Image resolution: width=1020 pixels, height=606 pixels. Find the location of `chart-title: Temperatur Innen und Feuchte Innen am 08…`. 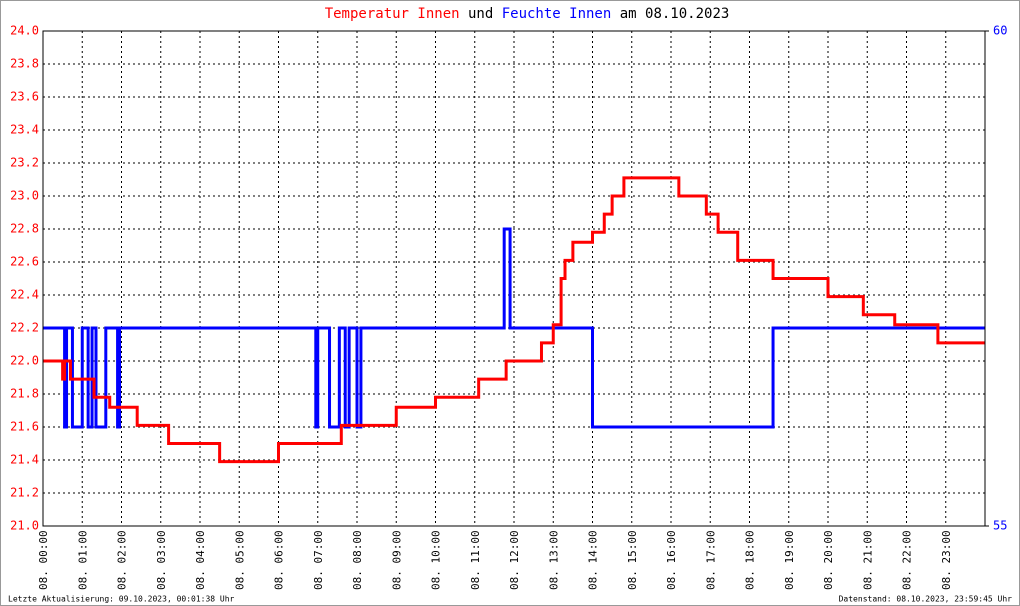

chart-title: Temperatur Innen und Feuchte Innen am 08… is located at coordinates (527, 14).